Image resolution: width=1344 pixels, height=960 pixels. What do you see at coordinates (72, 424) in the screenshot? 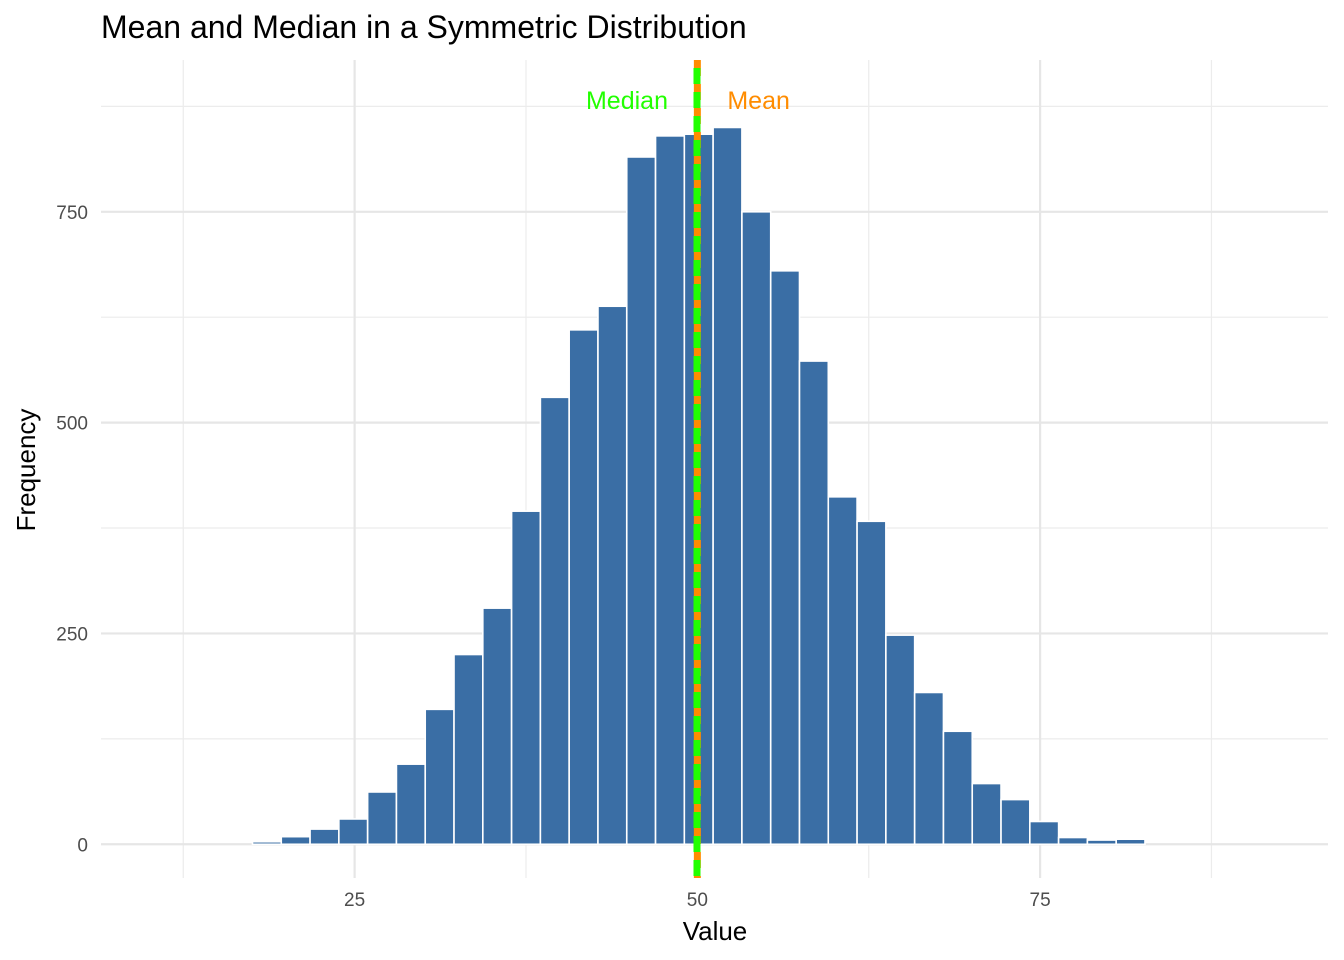
I see `y-tick-label: 500` at bounding box center [72, 424].